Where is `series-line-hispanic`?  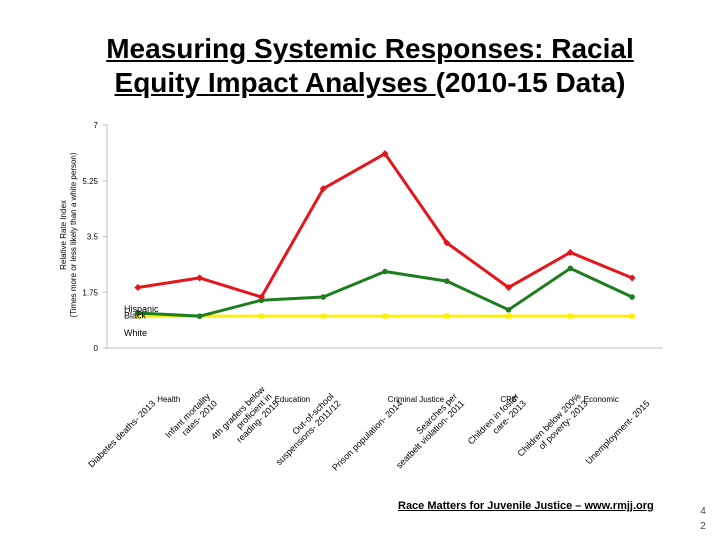 series-line-hispanic is located at coordinates (385, 292).